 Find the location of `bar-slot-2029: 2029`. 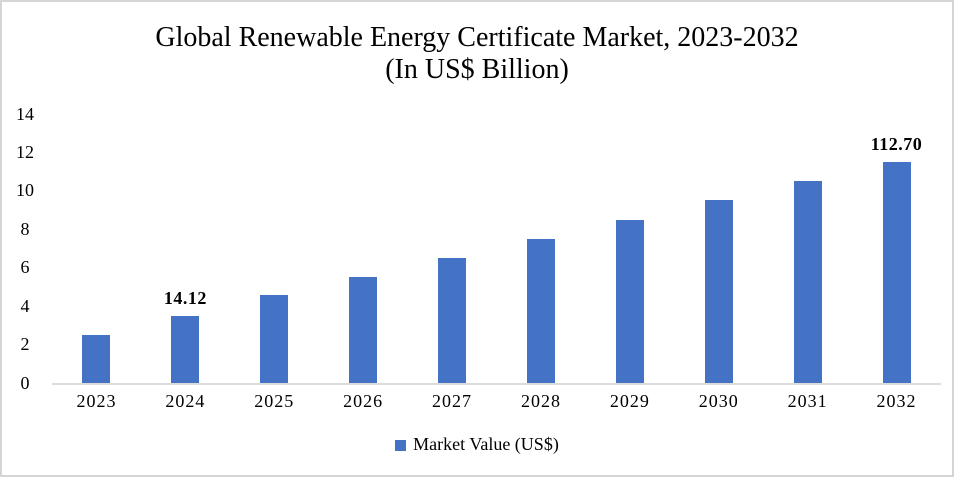

bar-slot-2029: 2029 is located at coordinates (629, 262).